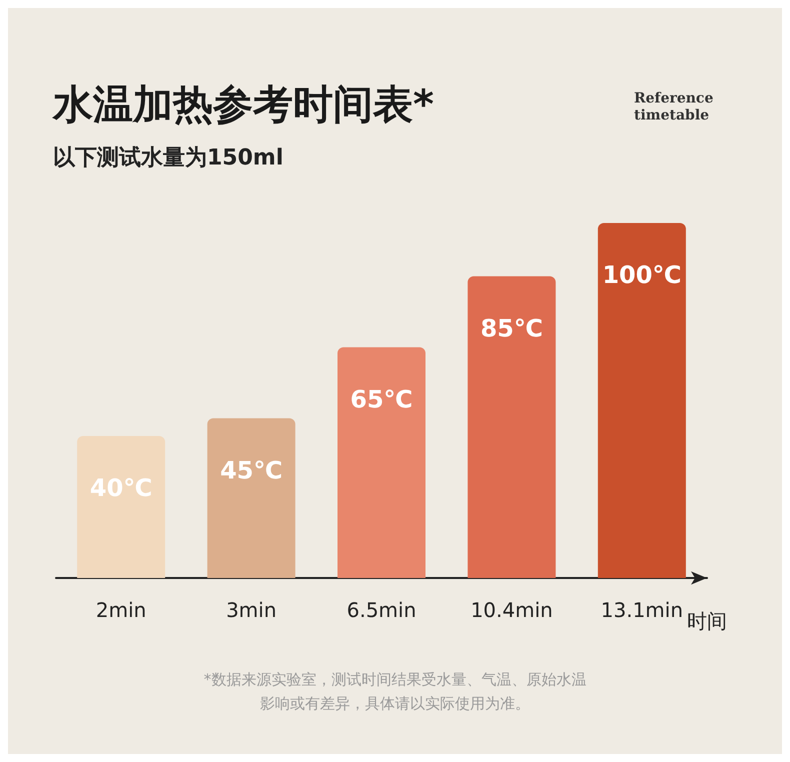 The height and width of the screenshot is (762, 790). What do you see at coordinates (511, 328) in the screenshot?
I see `data-label: 85℃` at bounding box center [511, 328].